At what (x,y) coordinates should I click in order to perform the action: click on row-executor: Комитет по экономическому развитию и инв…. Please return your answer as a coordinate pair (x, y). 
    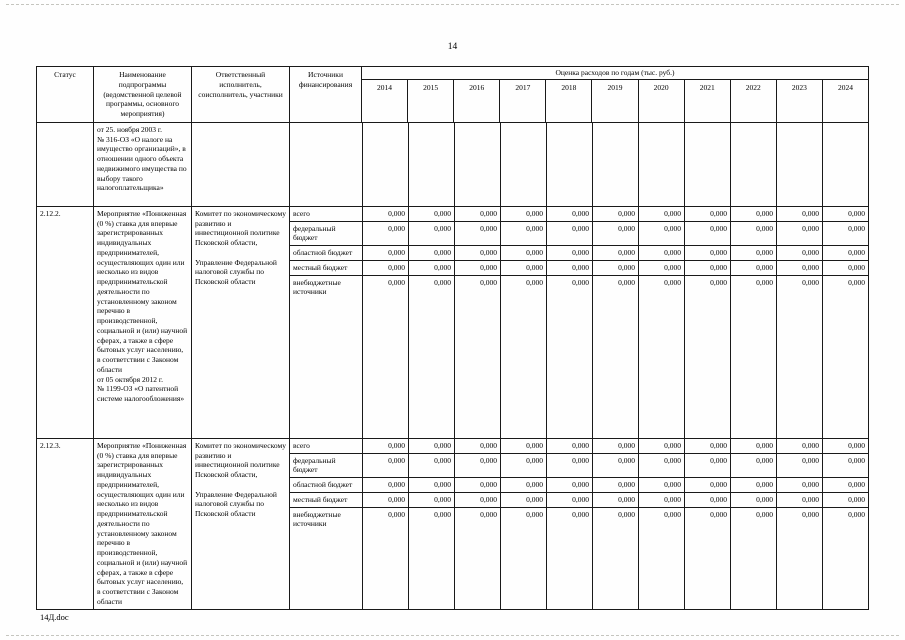
    Looking at the image, I should click on (240, 322).